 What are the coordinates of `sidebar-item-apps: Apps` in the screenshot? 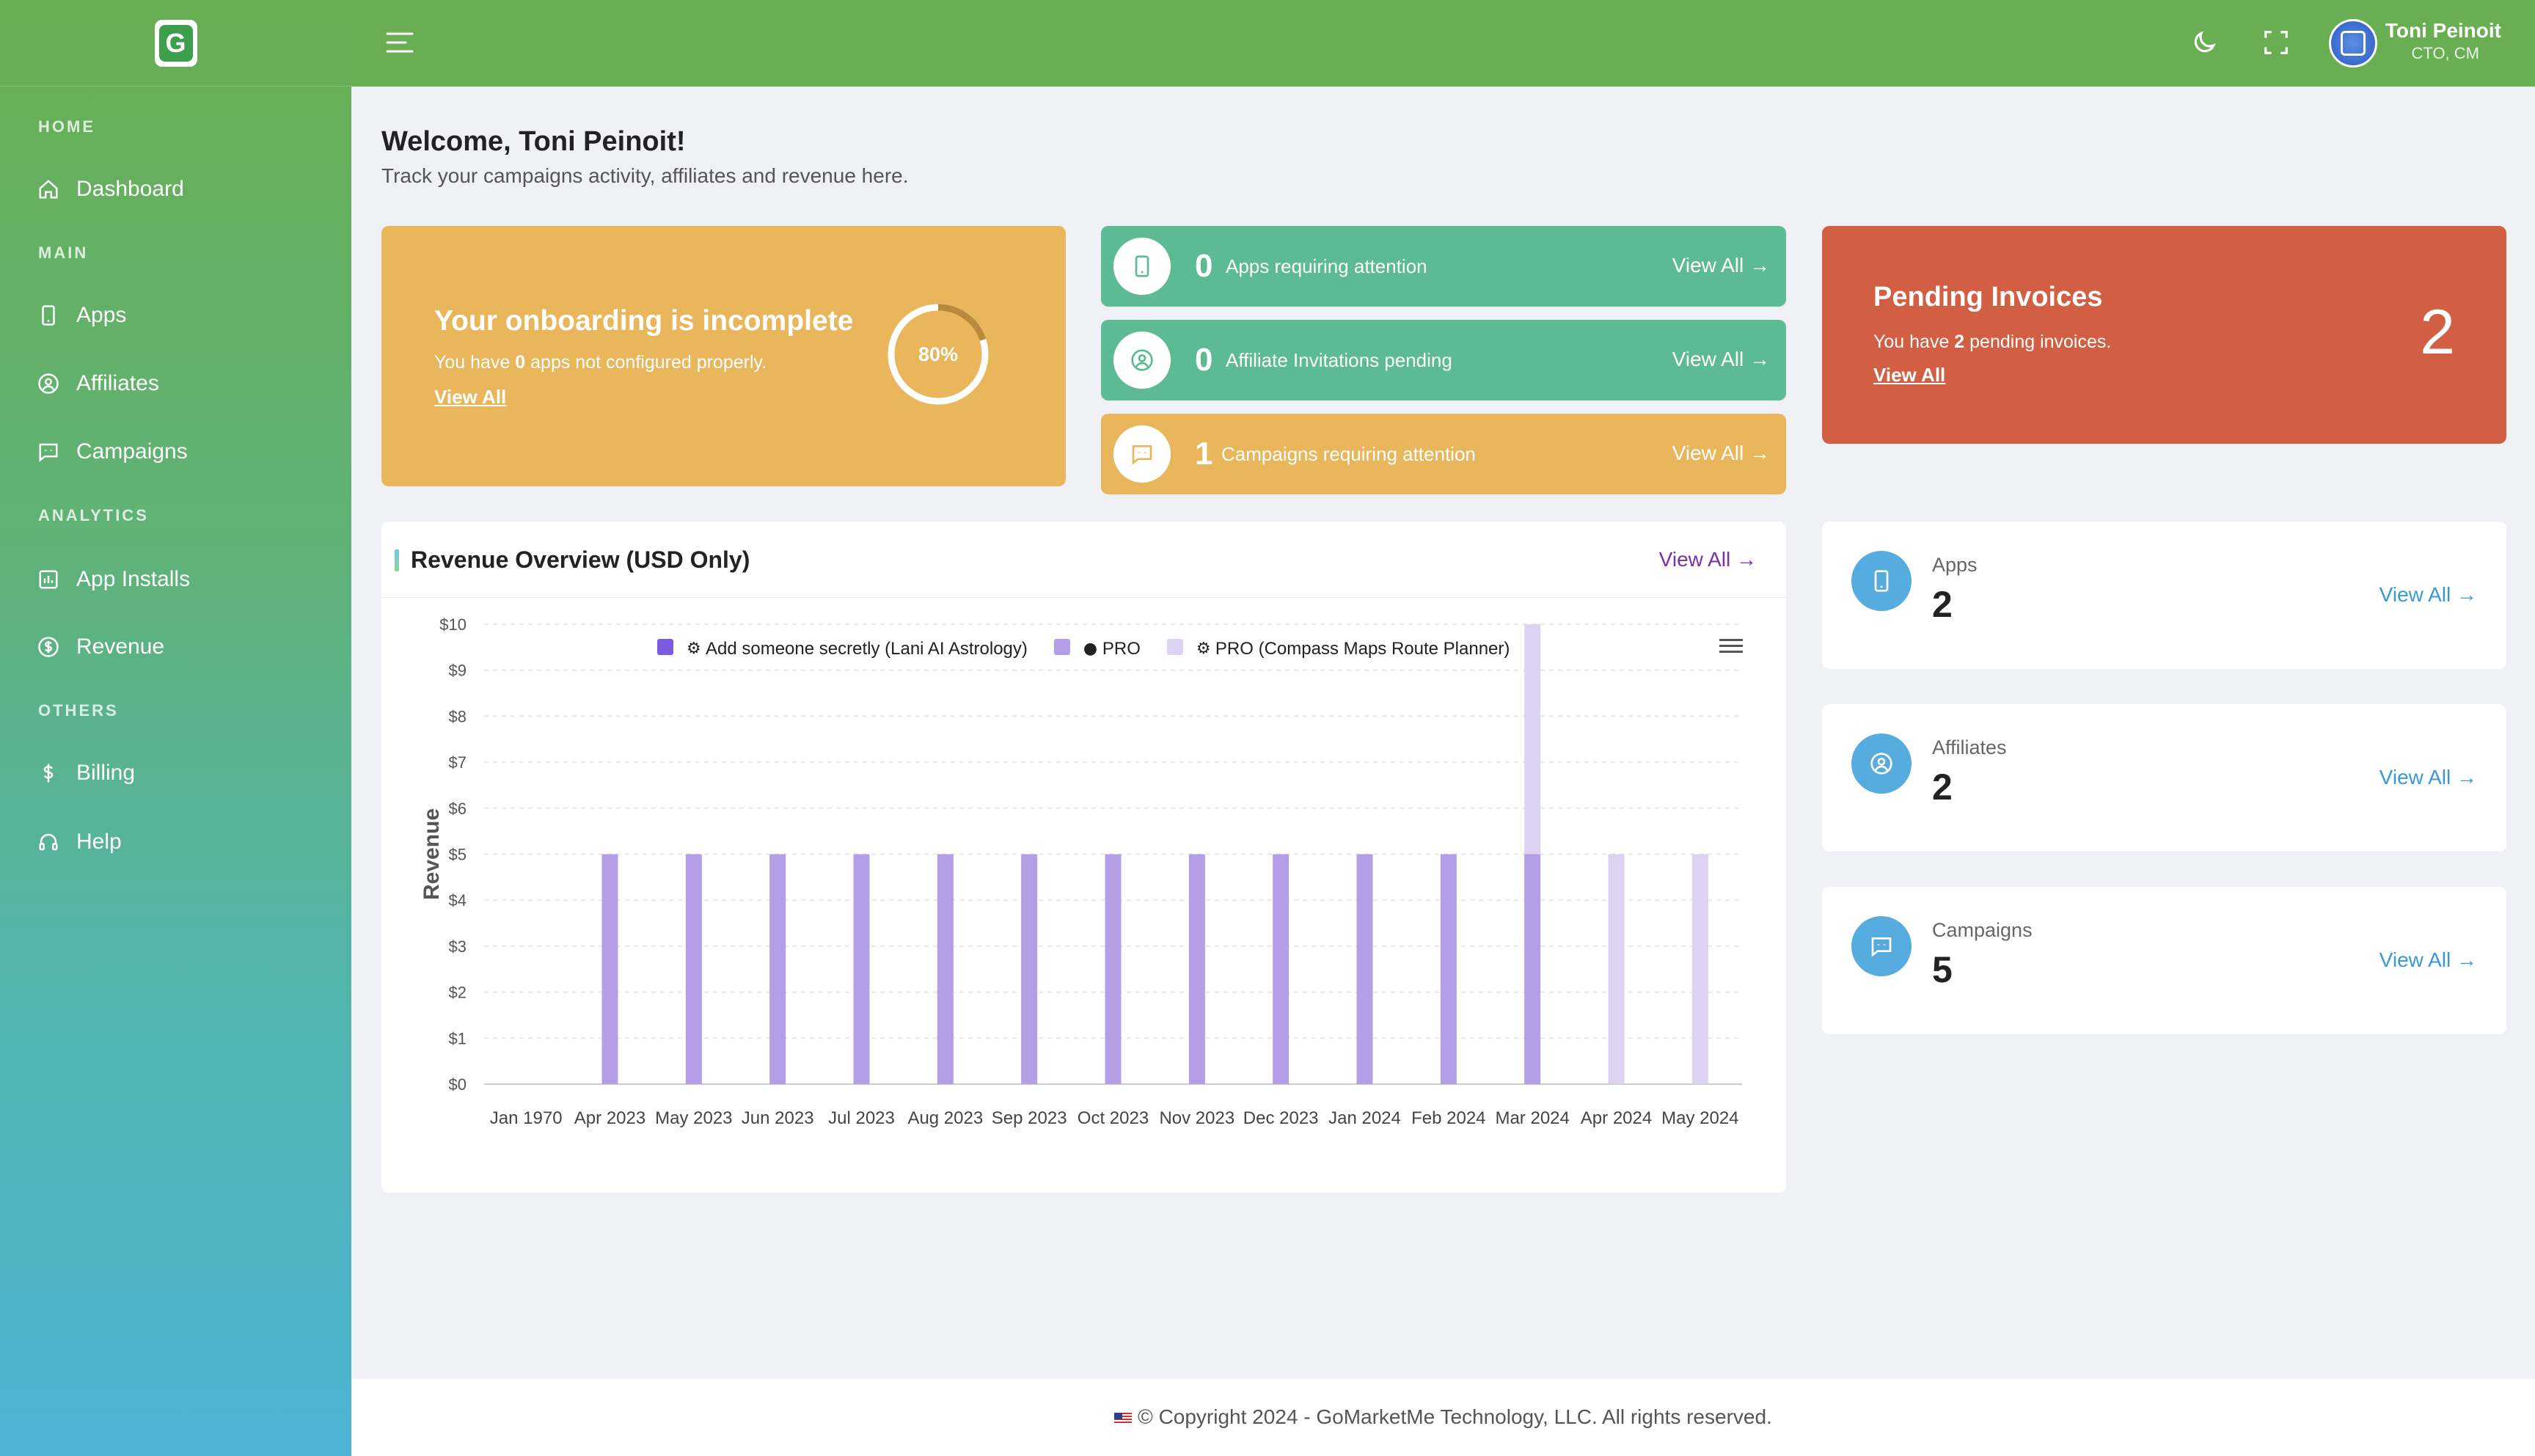 It's located at (81, 315).